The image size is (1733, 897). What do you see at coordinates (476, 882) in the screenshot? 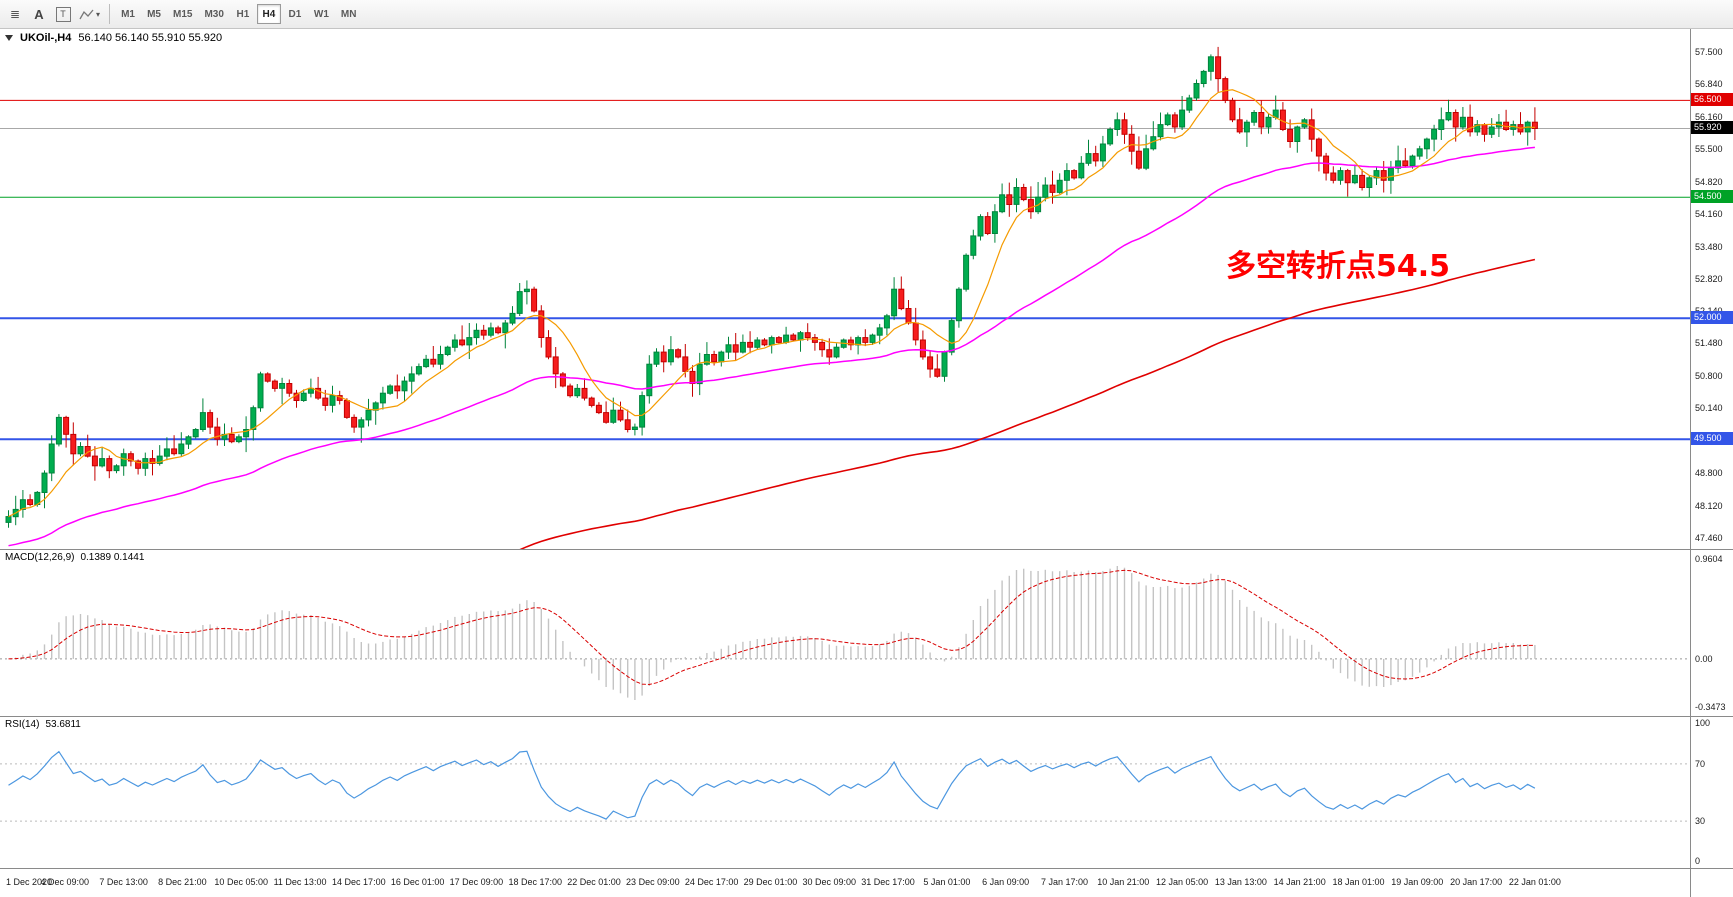
I see `time-label: 17 Dec 09:00` at bounding box center [476, 882].